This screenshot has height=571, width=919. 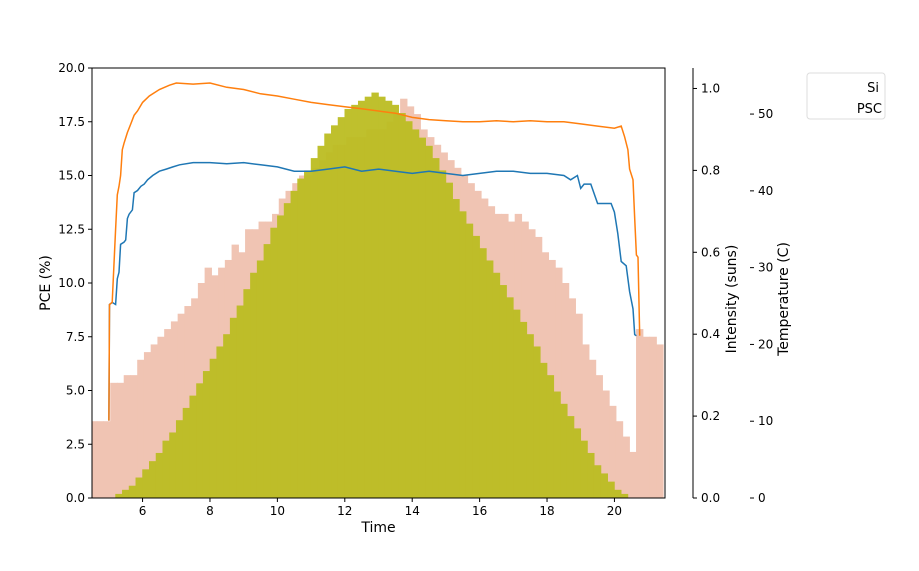 What do you see at coordinates (710, 498) in the screenshot?
I see `intensity-tick-label: 0.0` at bounding box center [710, 498].